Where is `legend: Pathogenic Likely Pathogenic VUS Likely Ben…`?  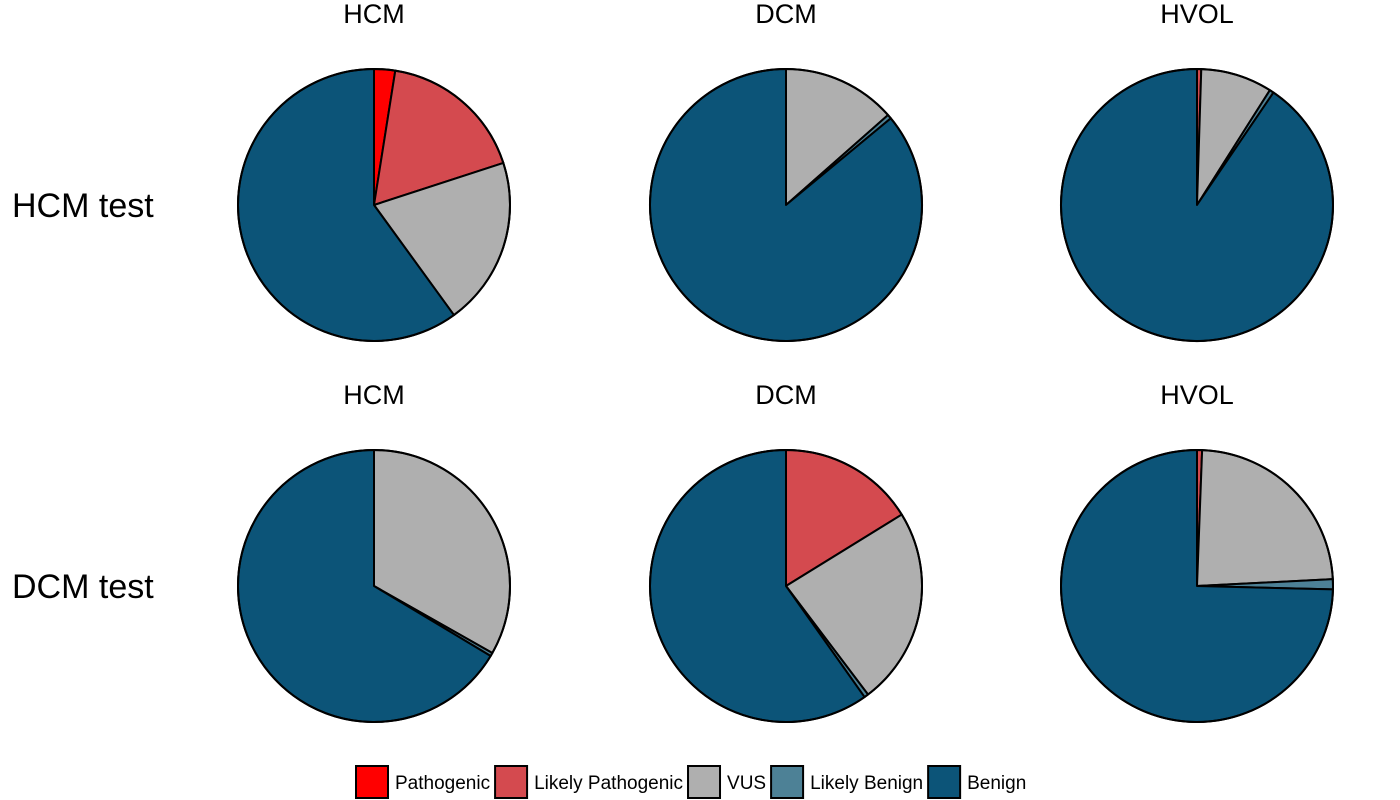
legend: Pathogenic Likely Pathogenic VUS Likely Ben… is located at coordinates (690, 782).